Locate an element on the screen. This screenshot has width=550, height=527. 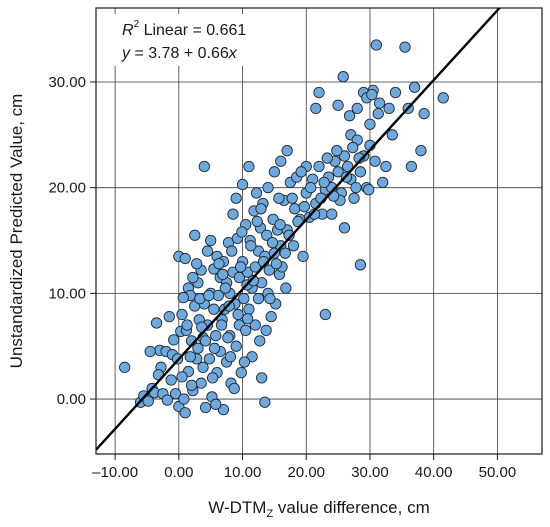
annotation-background is located at coordinates (188, 40).